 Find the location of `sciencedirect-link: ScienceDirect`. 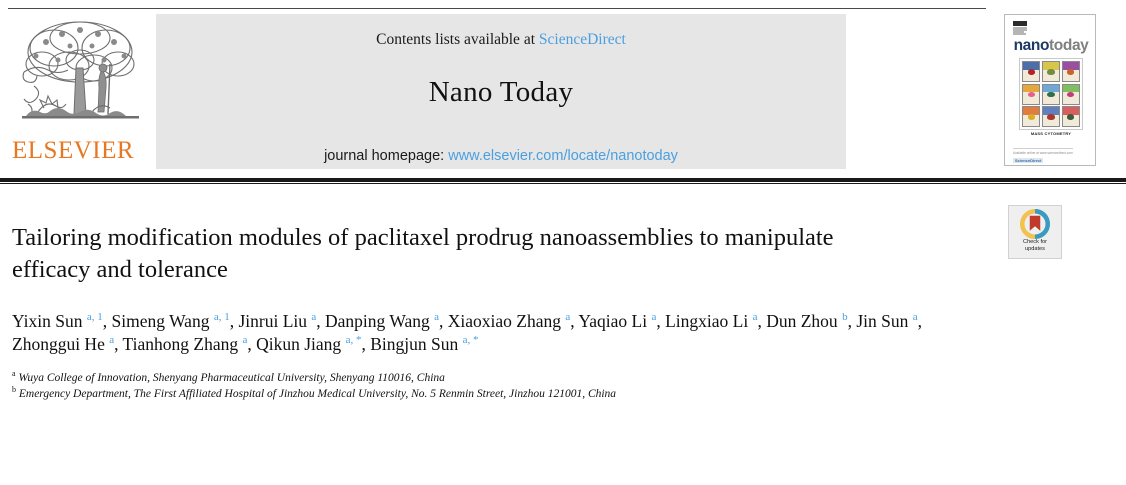

sciencedirect-link: ScienceDirect is located at coordinates (582, 39).